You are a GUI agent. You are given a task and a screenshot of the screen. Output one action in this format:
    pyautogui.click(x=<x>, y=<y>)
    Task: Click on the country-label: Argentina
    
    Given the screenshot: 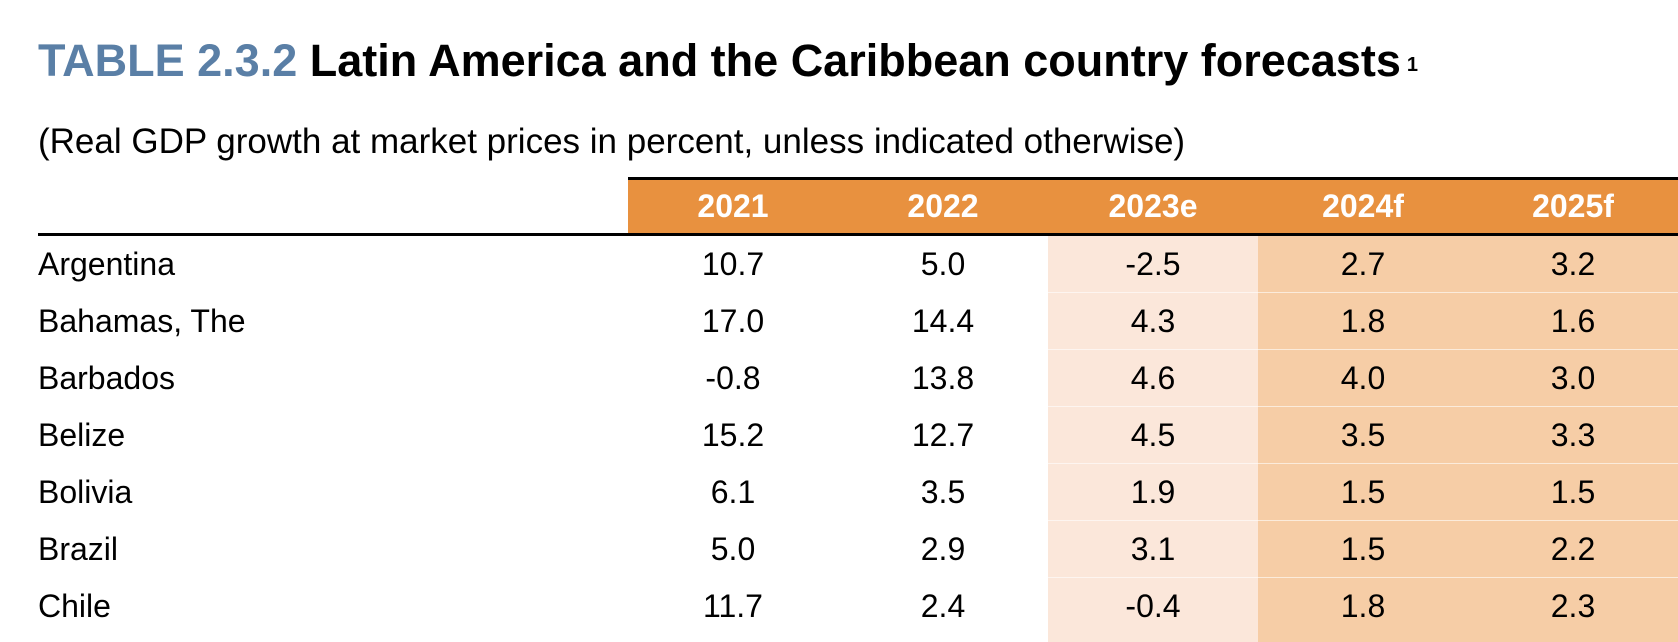 What is the action you would take?
    pyautogui.click(x=106, y=264)
    